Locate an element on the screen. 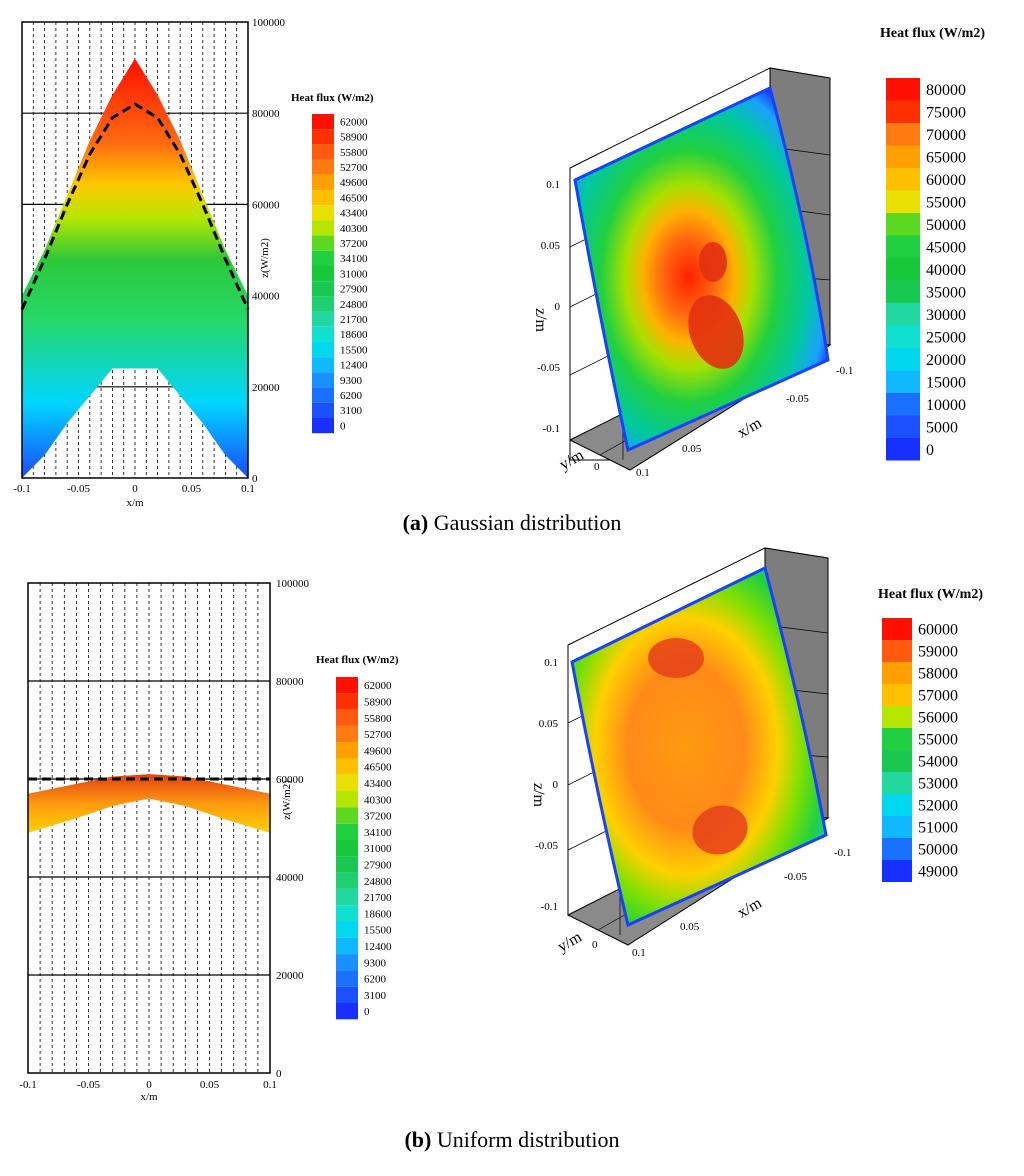 The image size is (1024, 1176). panel-a-profile-colorbar-level-label: 3100 is located at coordinates (351, 411).